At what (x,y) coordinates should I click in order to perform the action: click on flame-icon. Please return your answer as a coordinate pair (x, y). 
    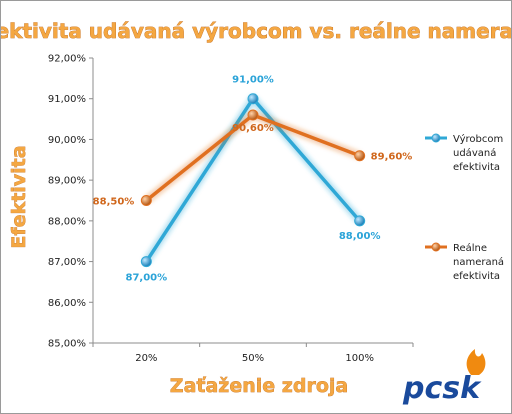
    Looking at the image, I should click on (476, 362).